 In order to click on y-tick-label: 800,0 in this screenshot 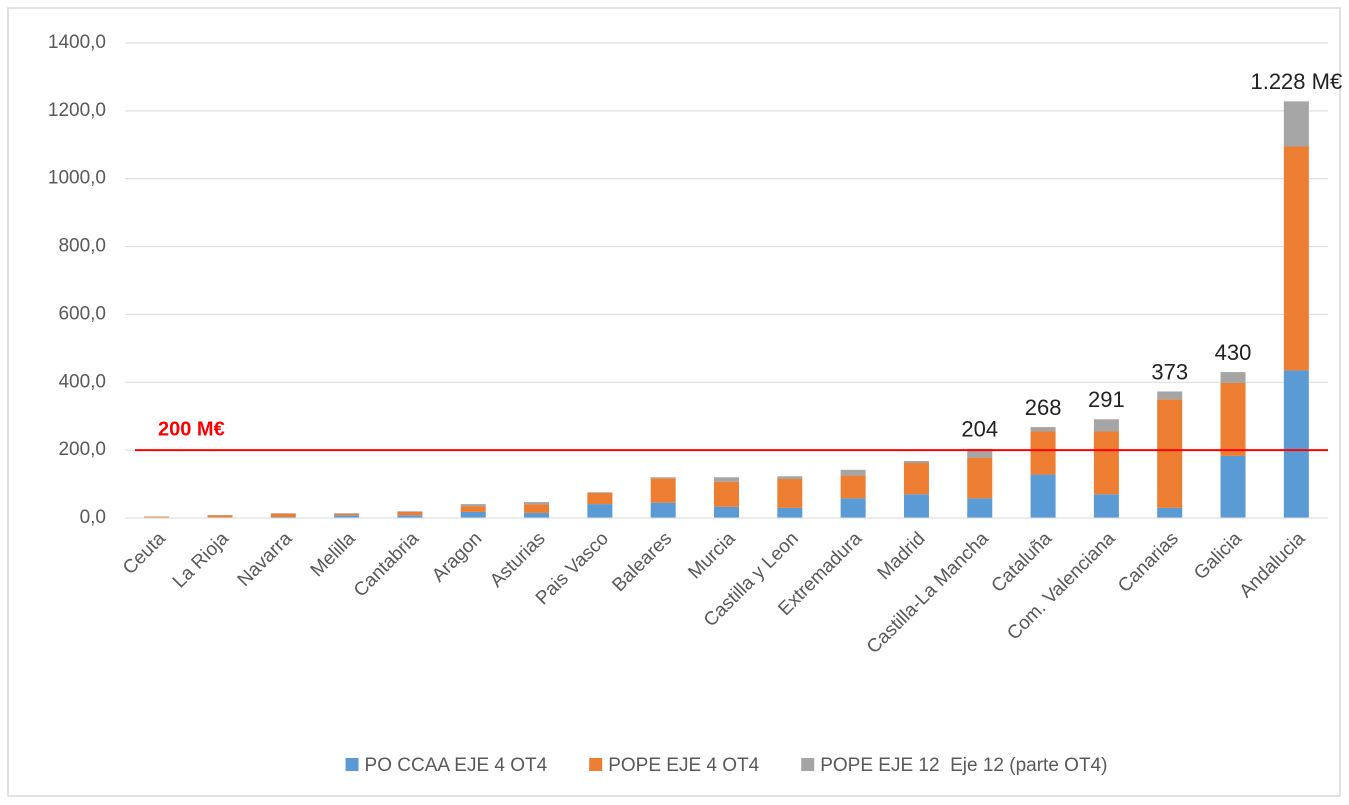, I will do `click(82, 246)`.